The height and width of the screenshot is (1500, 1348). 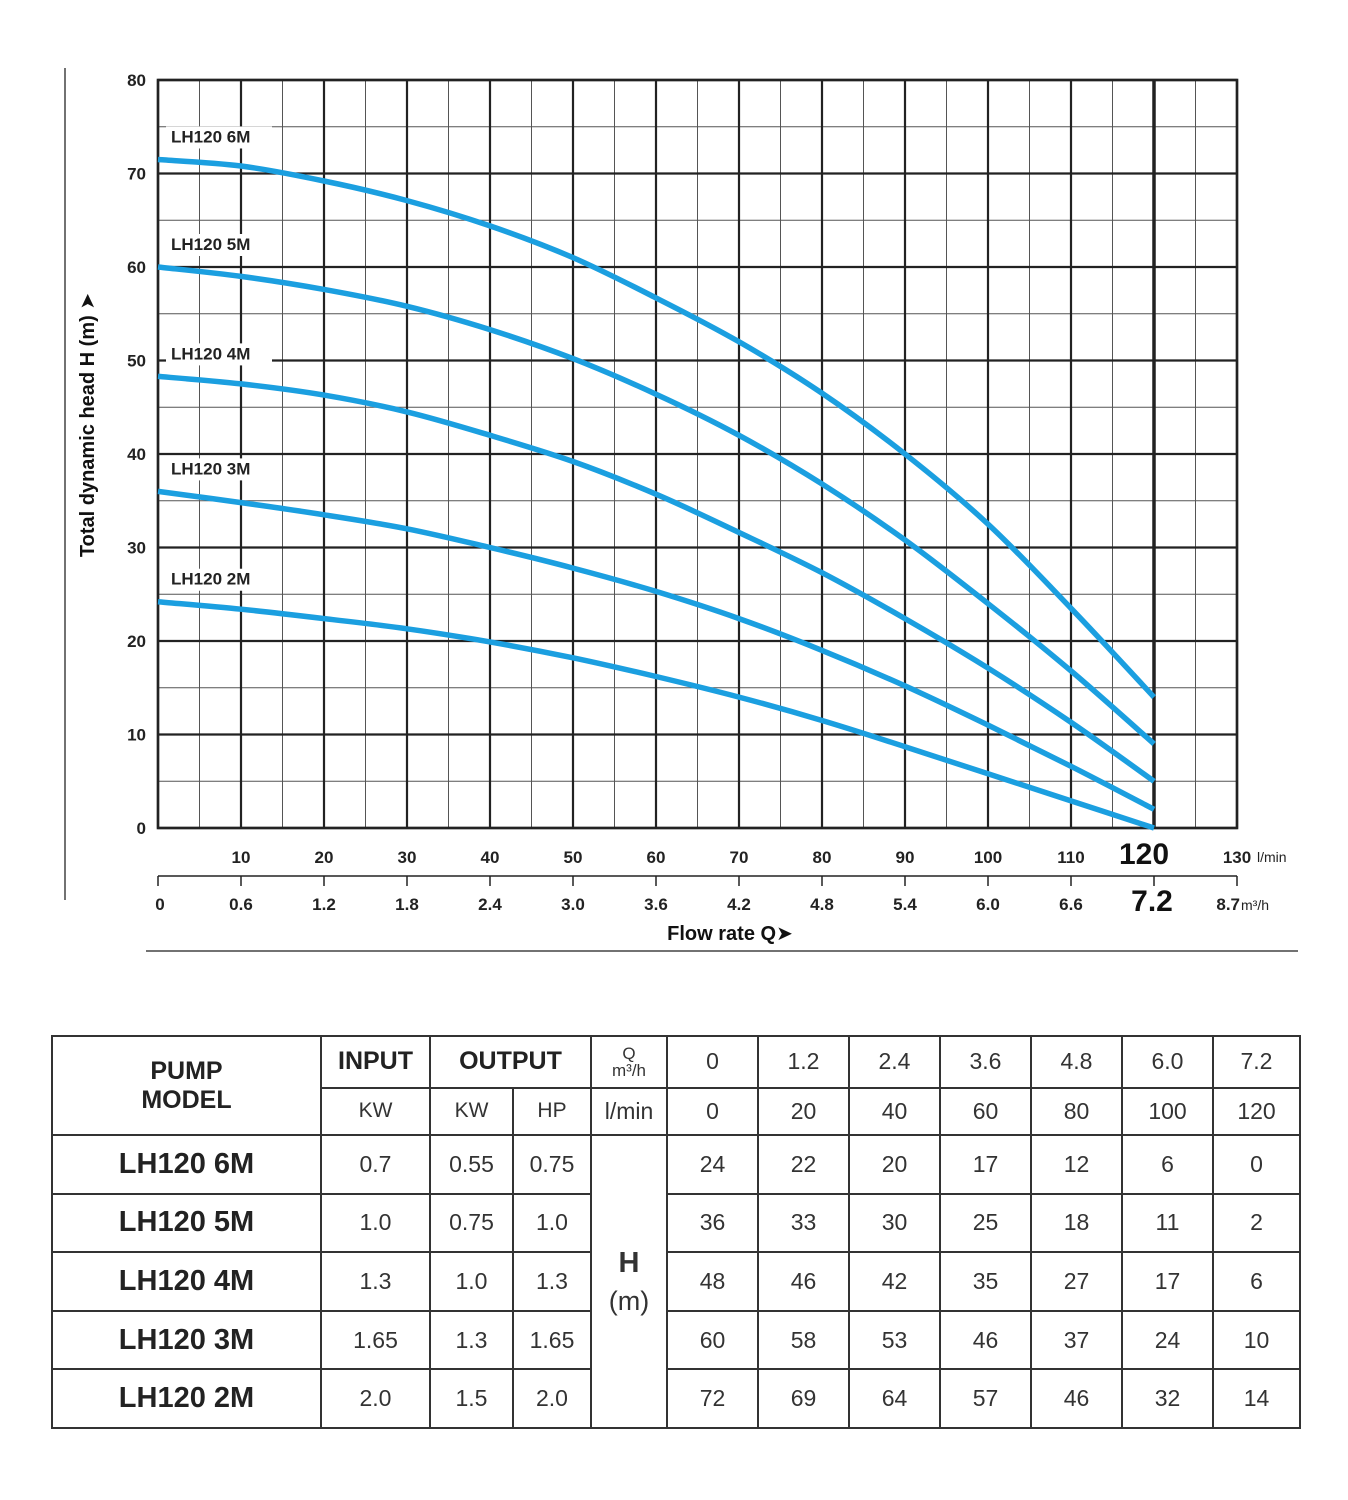 What do you see at coordinates (552, 1340) in the screenshot?
I see `row-hp: 1.65` at bounding box center [552, 1340].